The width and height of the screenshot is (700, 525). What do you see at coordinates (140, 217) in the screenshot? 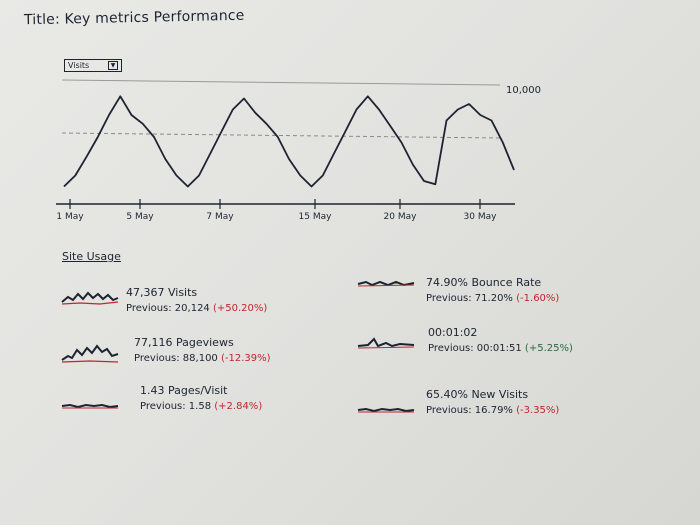
I see `x-tick-label: 5 May` at bounding box center [140, 217].